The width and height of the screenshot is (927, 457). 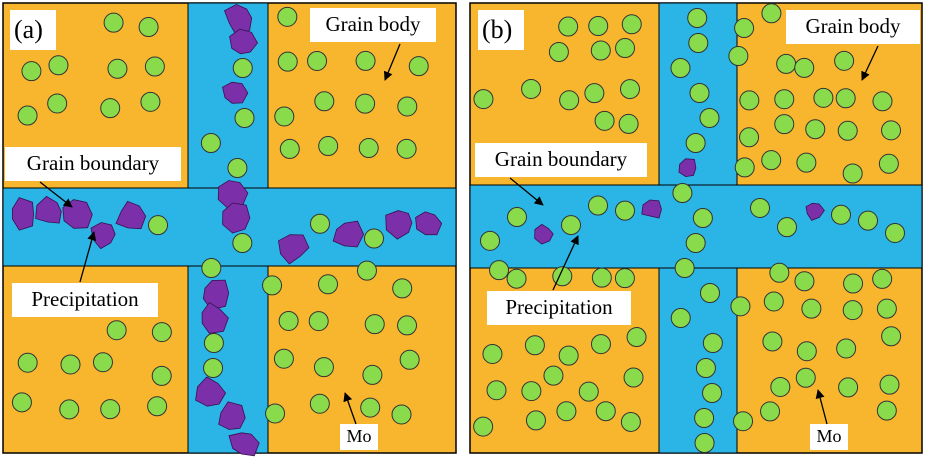 What do you see at coordinates (561, 159) in the screenshot?
I see `grain-boundary-label: Grain boundary` at bounding box center [561, 159].